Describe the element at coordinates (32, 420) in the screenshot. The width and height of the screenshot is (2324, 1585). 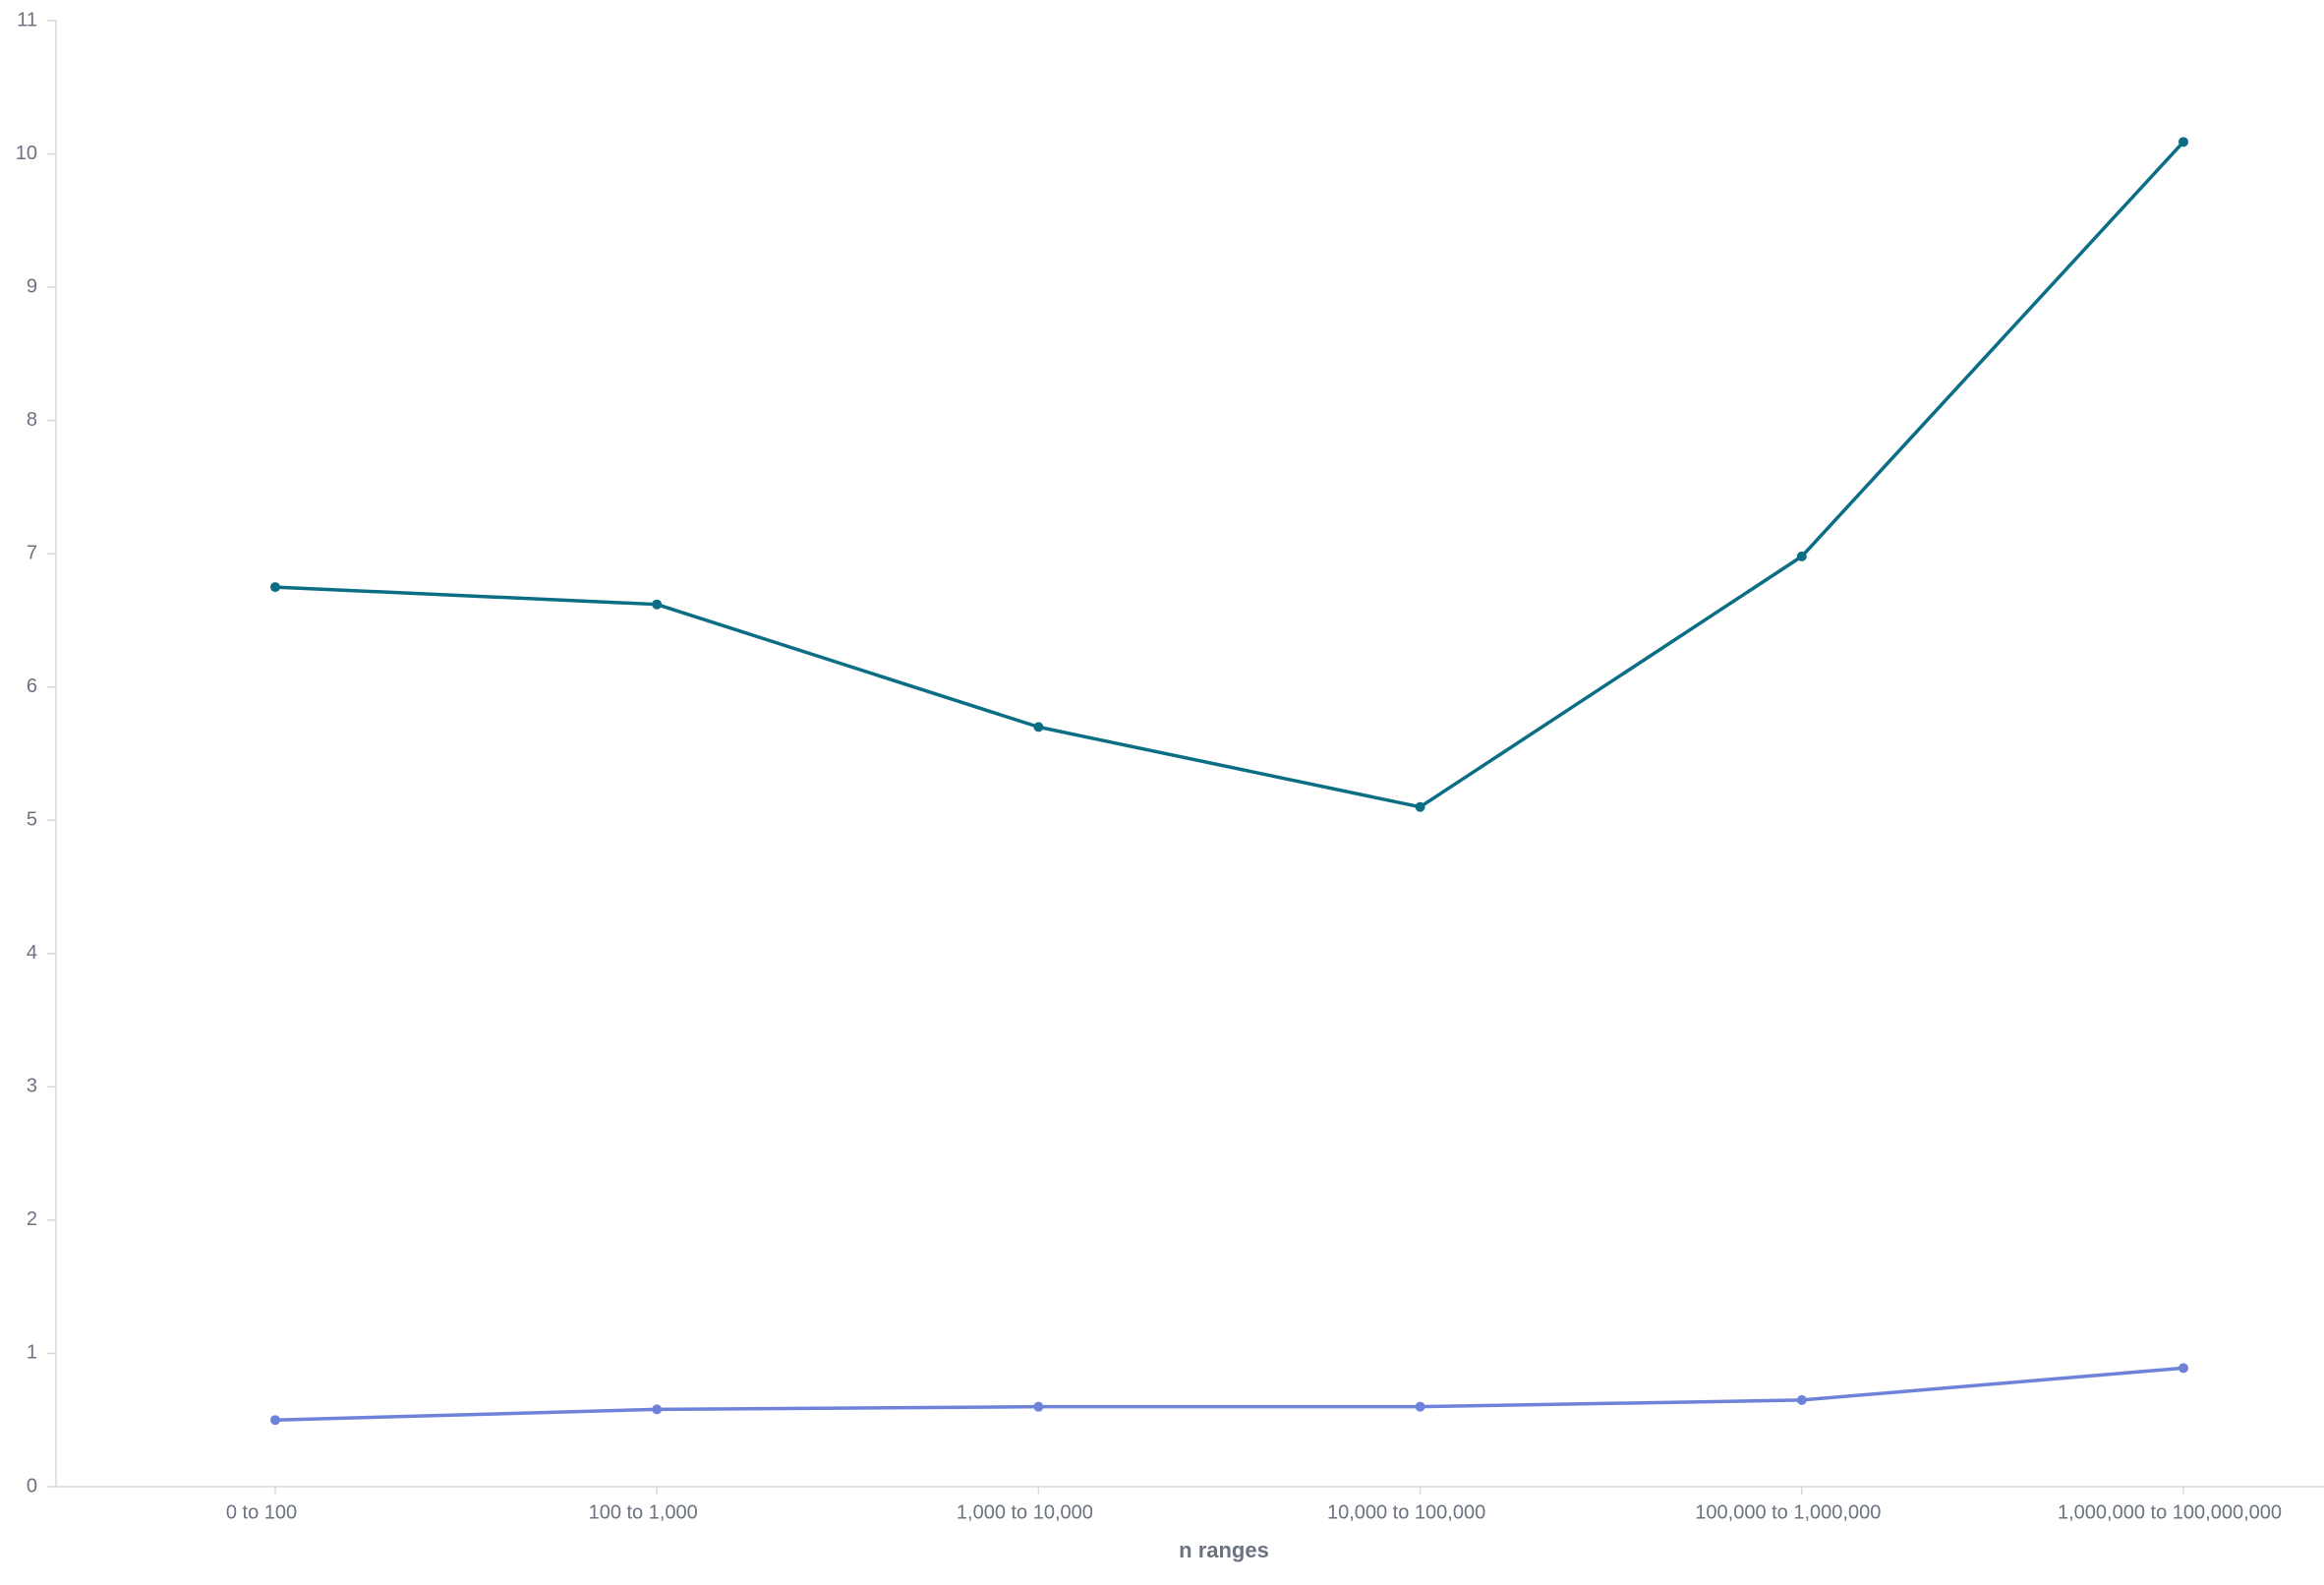
I see `y-tick-label: 8` at that location.